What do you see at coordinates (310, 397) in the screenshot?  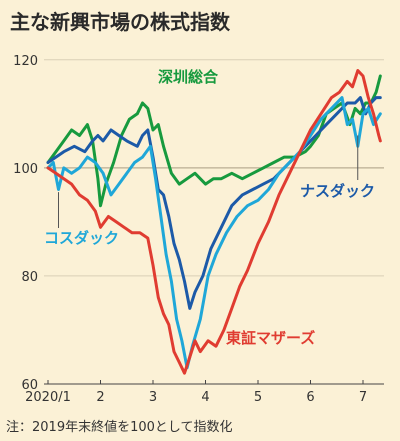 I see `x-tick-label: 6` at bounding box center [310, 397].